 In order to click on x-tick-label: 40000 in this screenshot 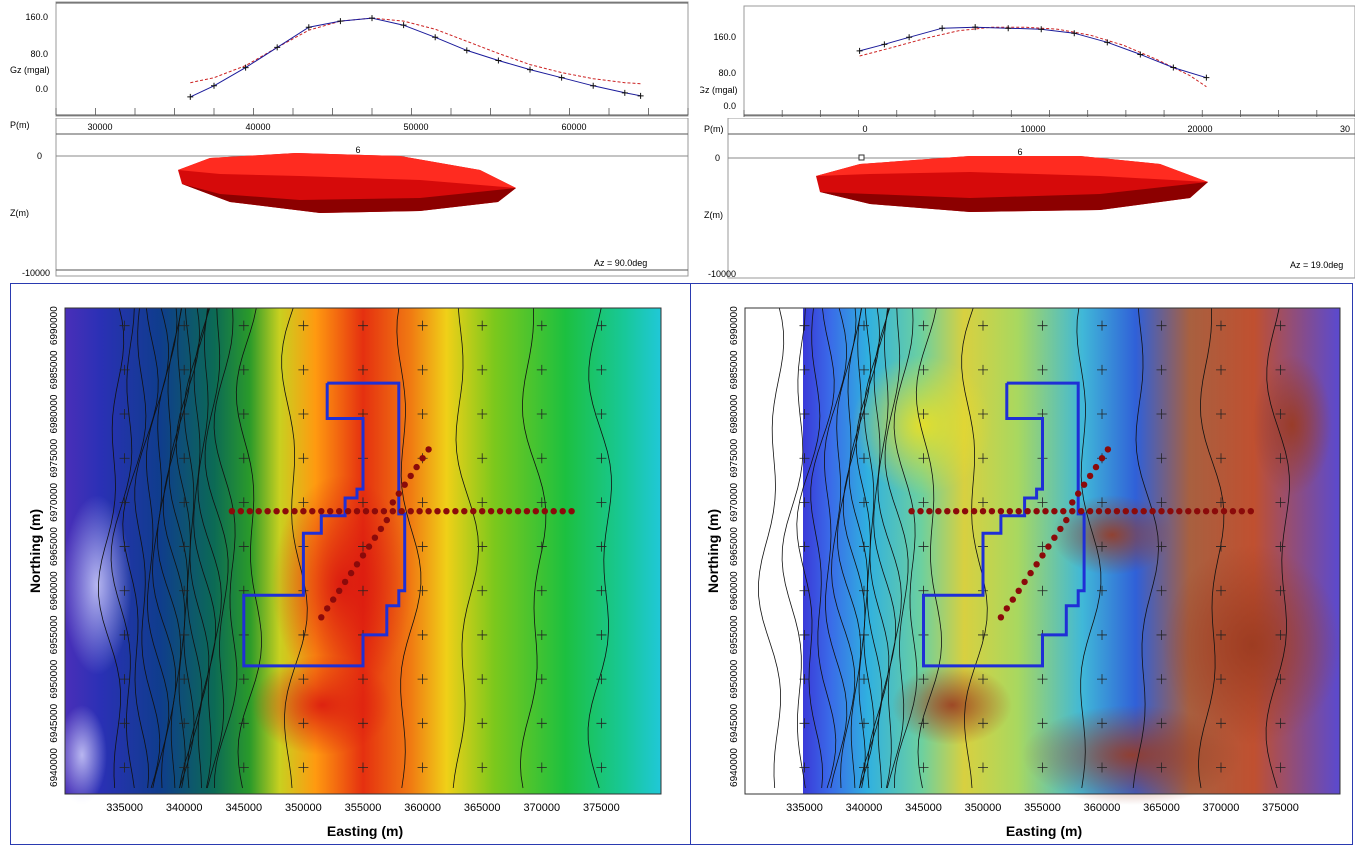, I will do `click(257, 127)`.